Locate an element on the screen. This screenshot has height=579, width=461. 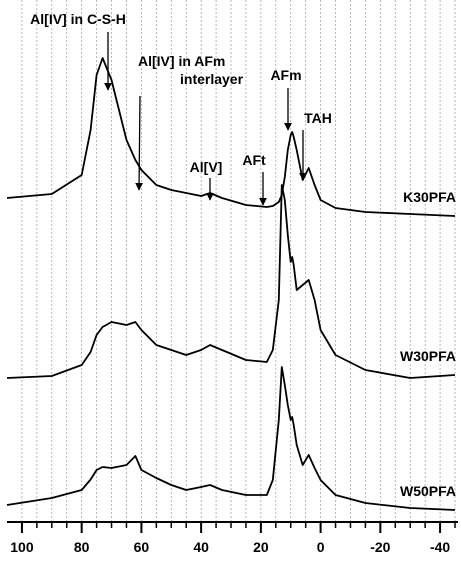
x-tick-label: -20 is located at coordinates (380, 547).